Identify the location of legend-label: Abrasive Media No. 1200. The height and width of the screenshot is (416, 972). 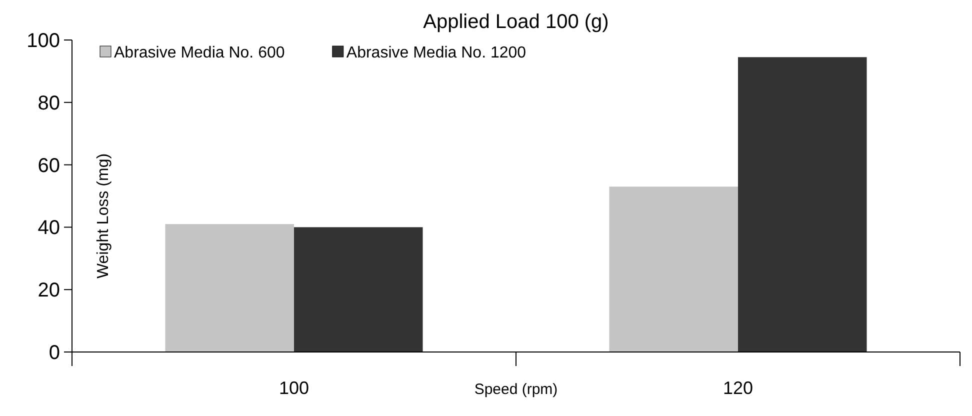
(436, 53).